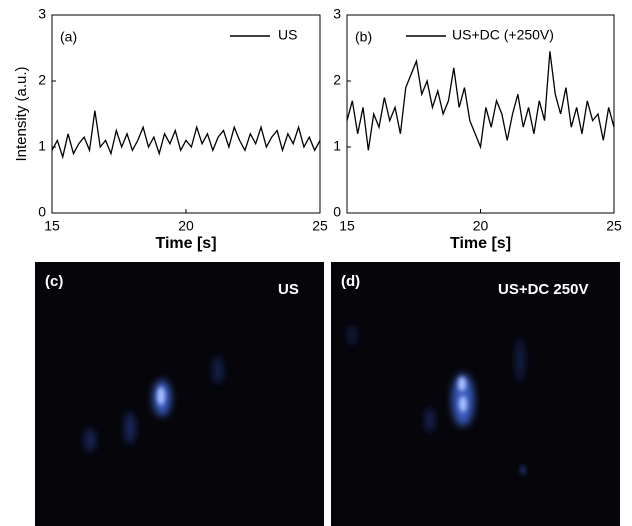 This screenshot has width=632, height=526. What do you see at coordinates (68, 37) in the screenshot?
I see `panel-label: (a)` at bounding box center [68, 37].